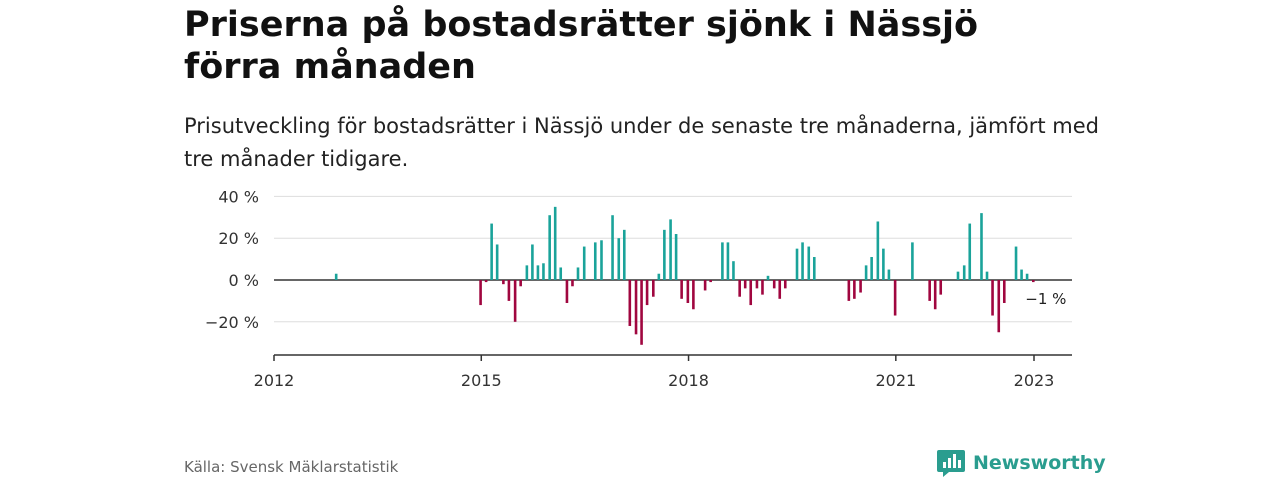  I want to click on y-tick-label: 20 %, so click(238, 238).